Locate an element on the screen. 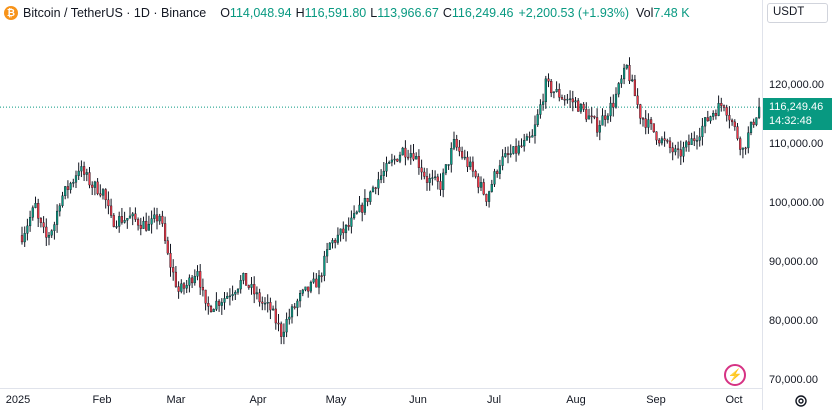  price-tick: 120,000.00 is located at coordinates (797, 85).